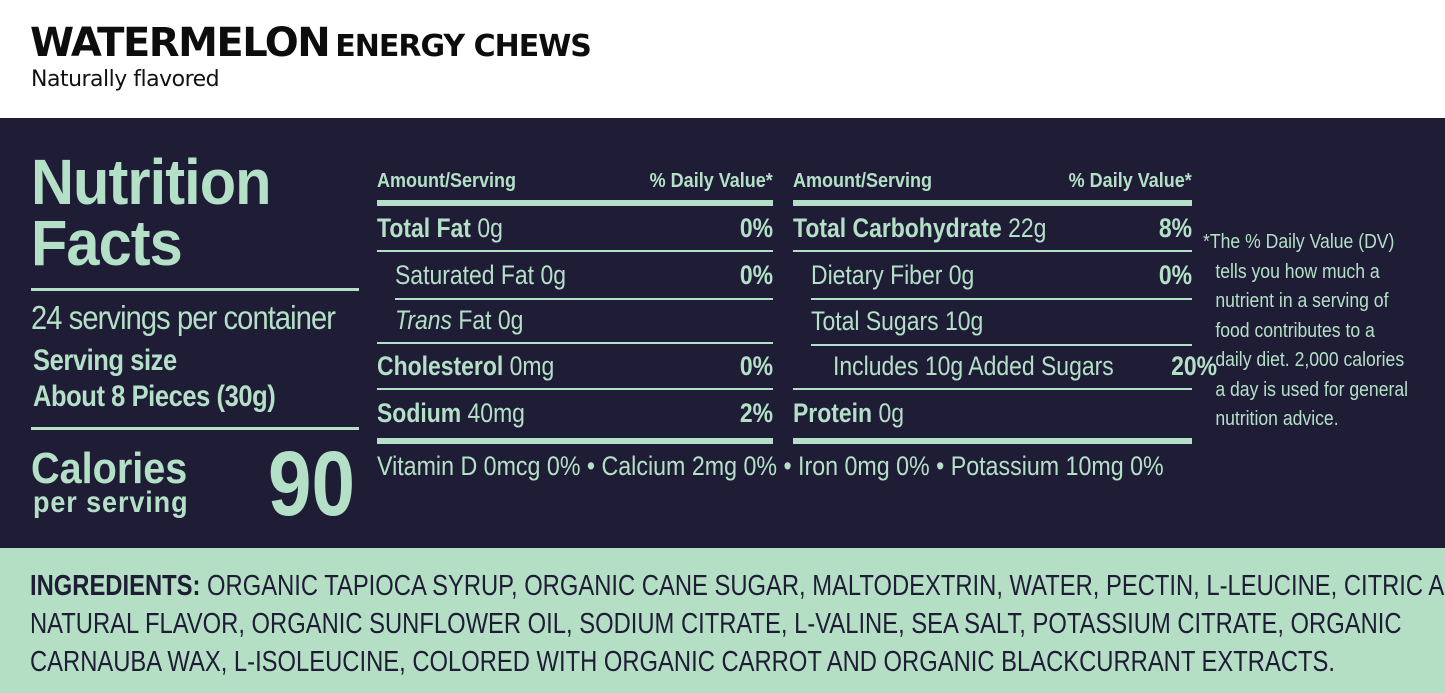 This screenshot has height=693, width=1445. I want to click on nutrient-dv: 20%, so click(1194, 365).